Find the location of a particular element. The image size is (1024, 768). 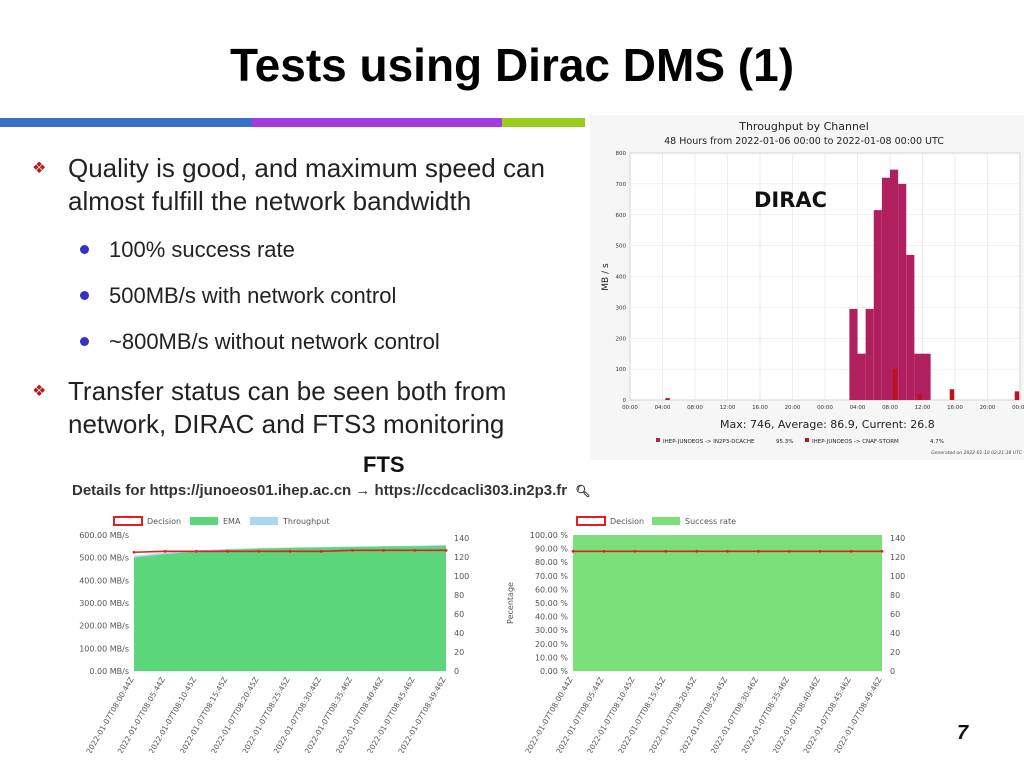

chart-title: Throughput by Channel is located at coordinates (803, 126).